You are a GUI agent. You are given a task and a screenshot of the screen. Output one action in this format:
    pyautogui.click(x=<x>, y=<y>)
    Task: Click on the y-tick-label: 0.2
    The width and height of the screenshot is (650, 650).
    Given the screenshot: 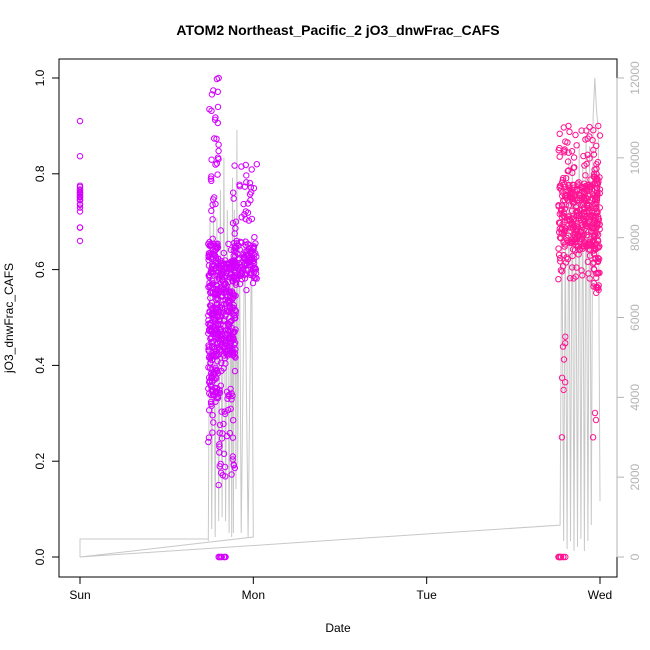 What is the action you would take?
    pyautogui.click(x=40, y=461)
    